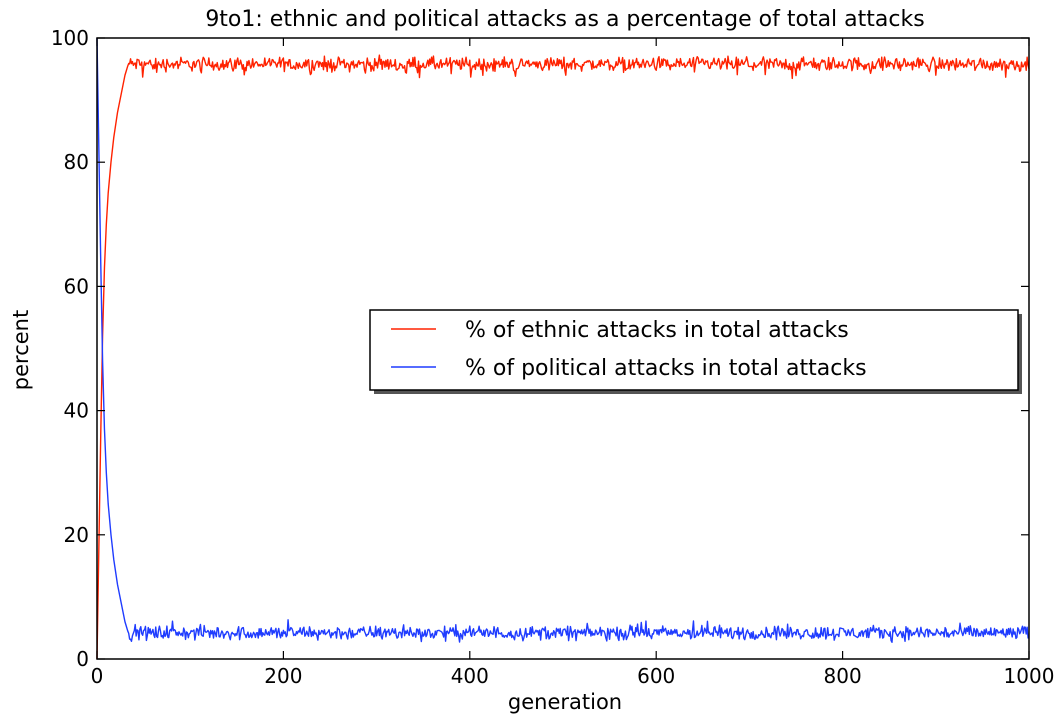  I want to click on legend-label-political: % of political attacks in total attacks, so click(666, 368).